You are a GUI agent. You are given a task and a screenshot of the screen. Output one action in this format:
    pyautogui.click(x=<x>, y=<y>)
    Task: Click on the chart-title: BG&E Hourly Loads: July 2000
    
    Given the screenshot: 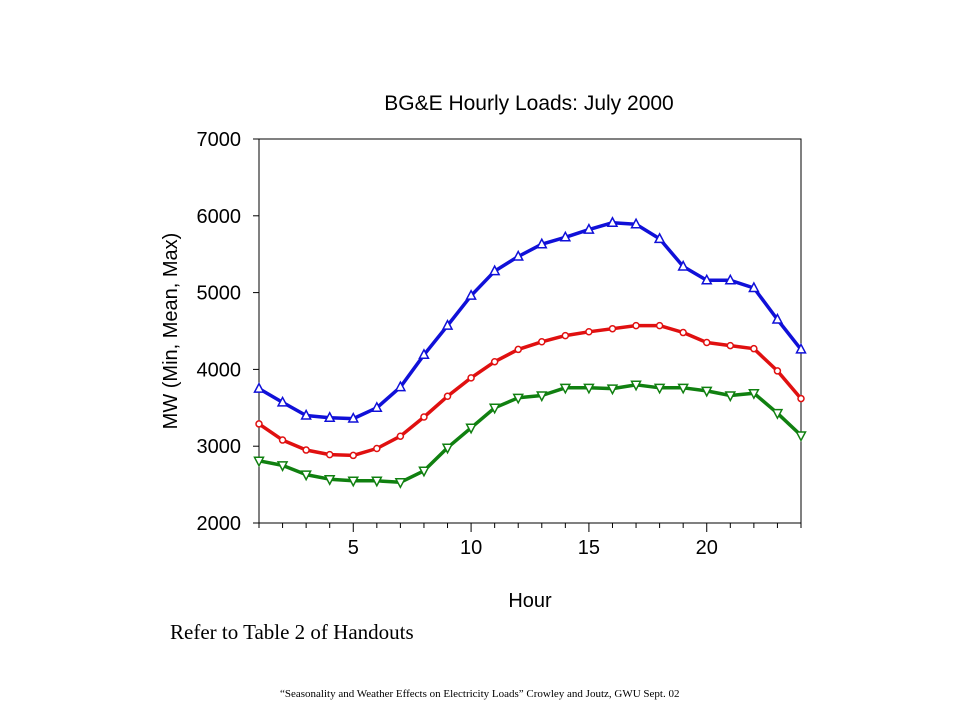 What is the action you would take?
    pyautogui.click(x=529, y=103)
    